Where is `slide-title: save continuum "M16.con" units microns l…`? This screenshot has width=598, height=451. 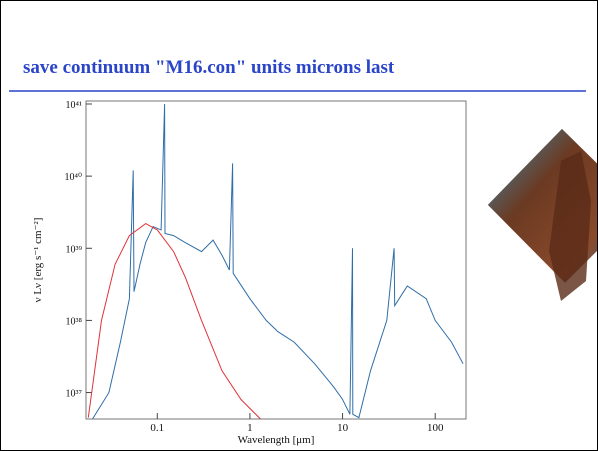
slide-title: save continuum "M16.con" units microns l… is located at coordinates (209, 67).